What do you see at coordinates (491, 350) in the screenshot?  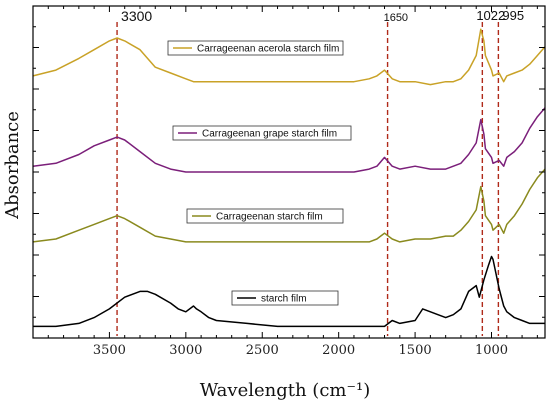 I see `x-tick-label: 1000` at bounding box center [491, 350].